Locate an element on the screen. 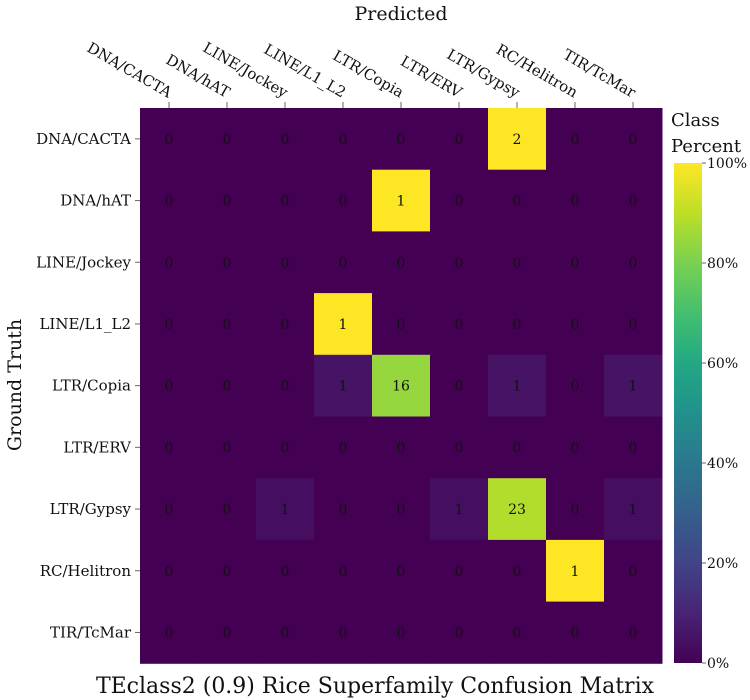  colorbar-tick-label: 20% is located at coordinates (722, 564).